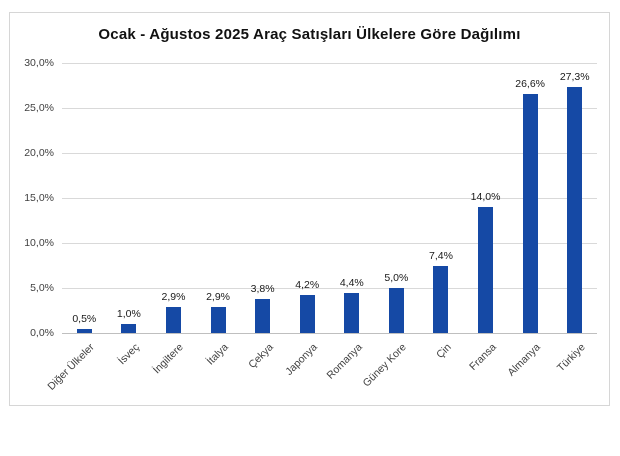 This screenshot has width=620, height=456. What do you see at coordinates (39, 198) in the screenshot?
I see `y-axis-tick-label: 15,0%` at bounding box center [39, 198].